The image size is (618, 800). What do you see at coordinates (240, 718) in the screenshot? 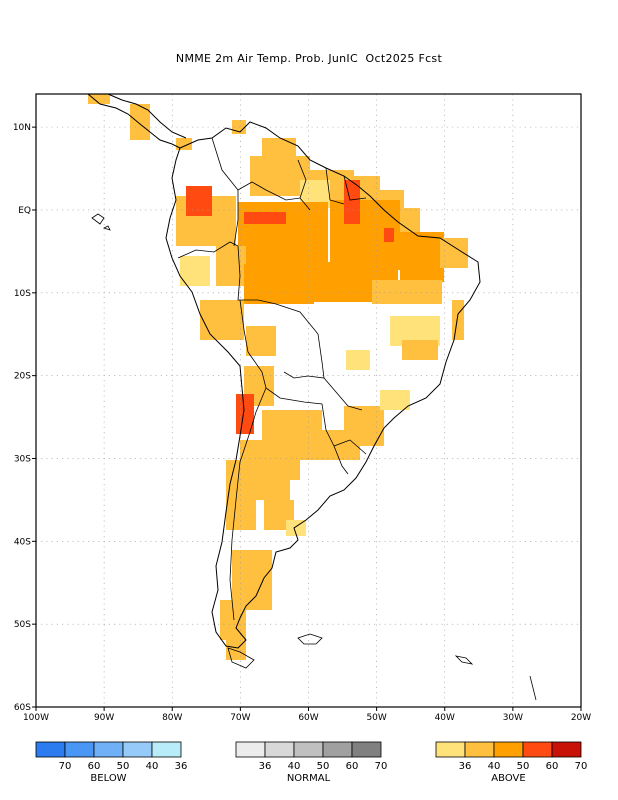
I see `x-tick-label: 70W` at bounding box center [240, 718].